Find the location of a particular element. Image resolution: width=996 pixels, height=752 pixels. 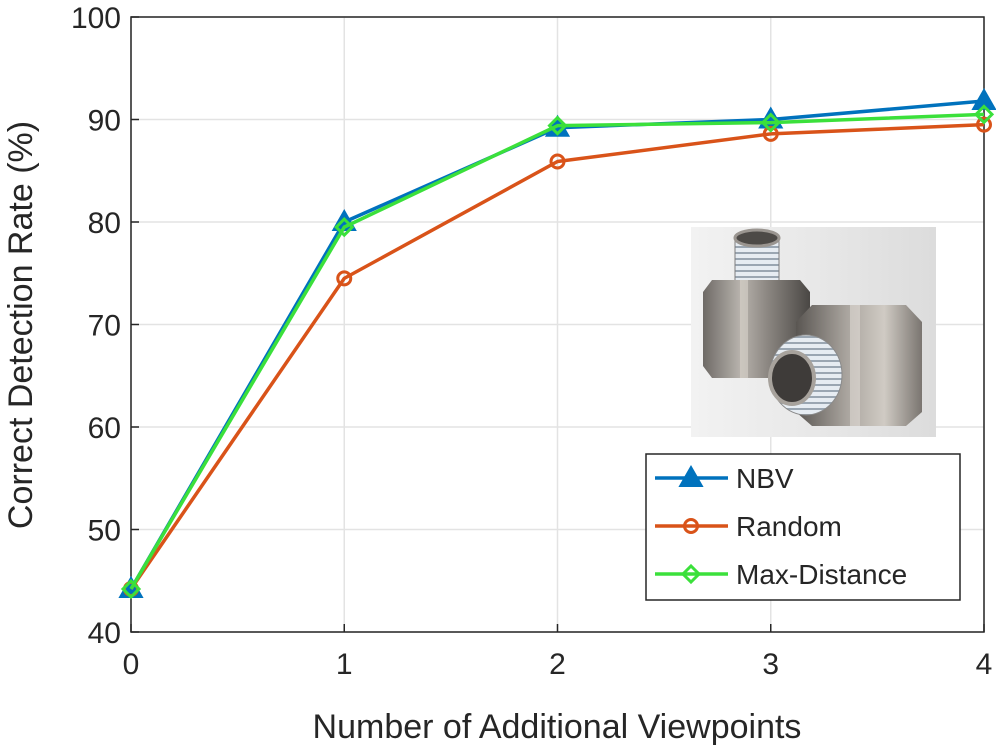

x-axis-label: Number of Additional Viewpoints is located at coordinates (557, 727).